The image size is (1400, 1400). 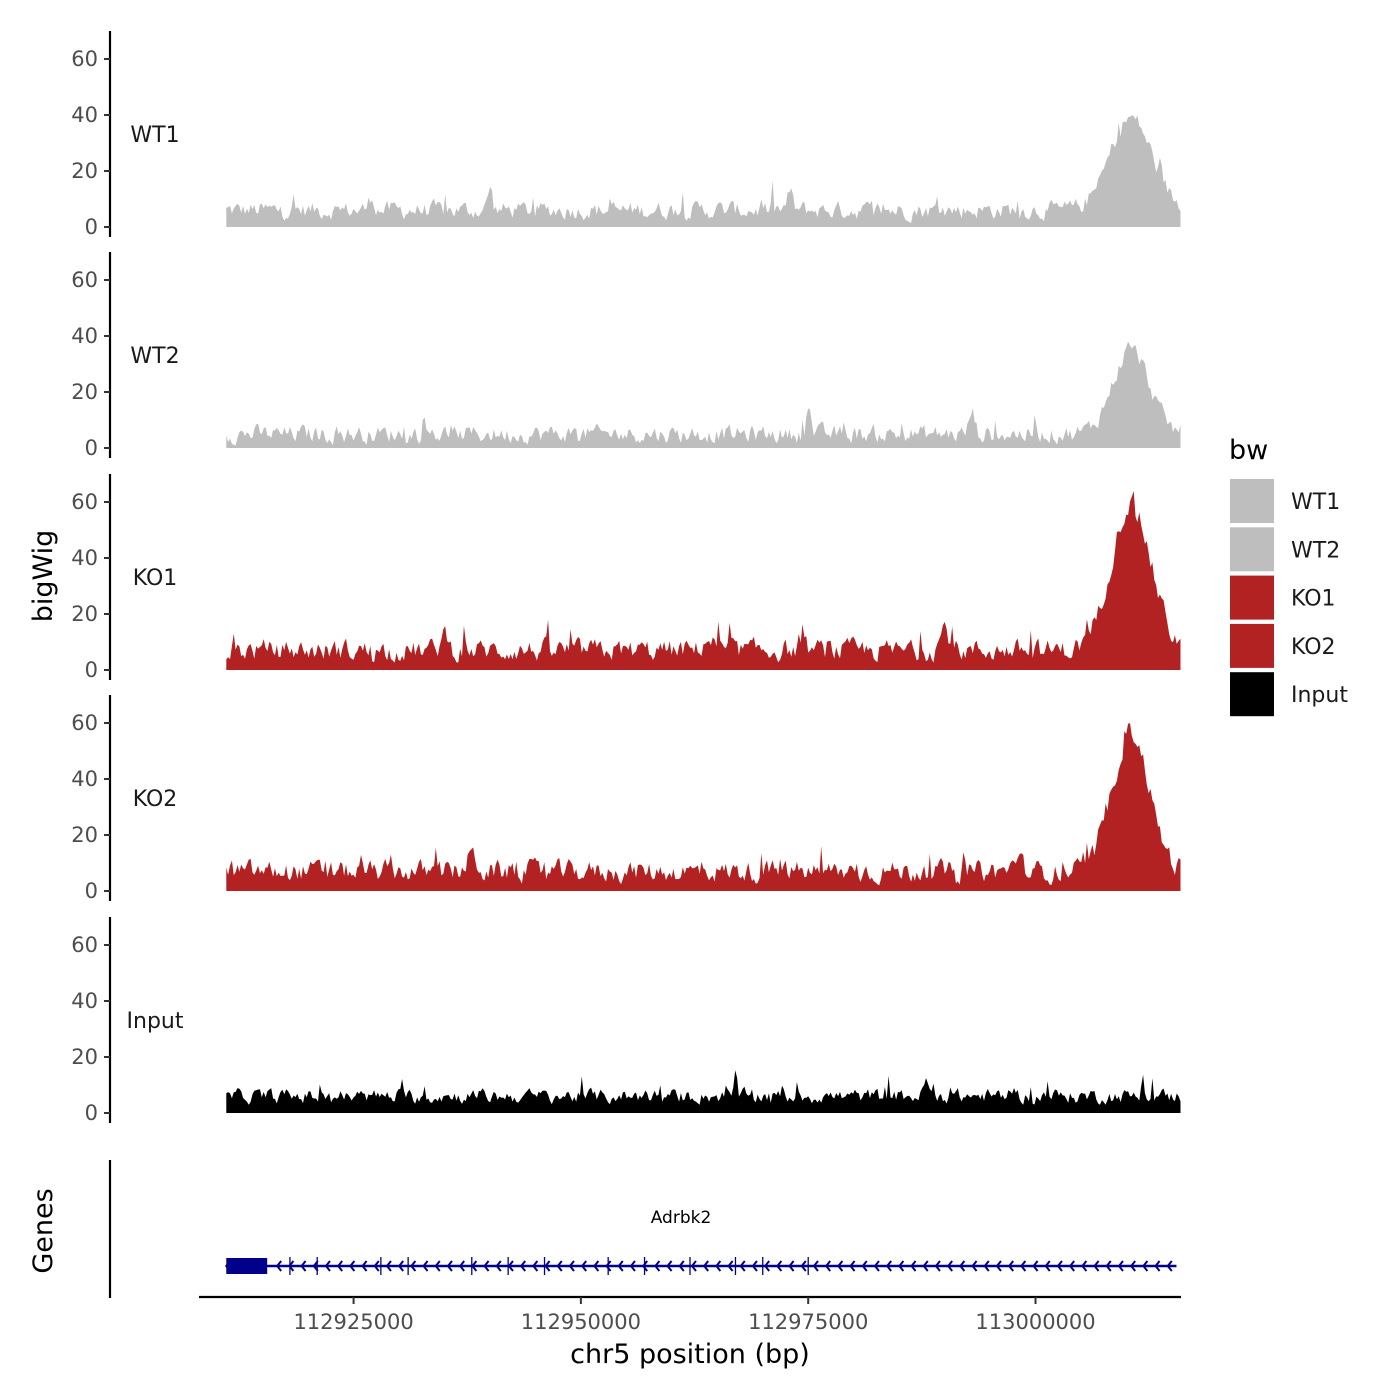 What do you see at coordinates (1252, 597) in the screenshot?
I see `legend-swatch-ko1` at bounding box center [1252, 597].